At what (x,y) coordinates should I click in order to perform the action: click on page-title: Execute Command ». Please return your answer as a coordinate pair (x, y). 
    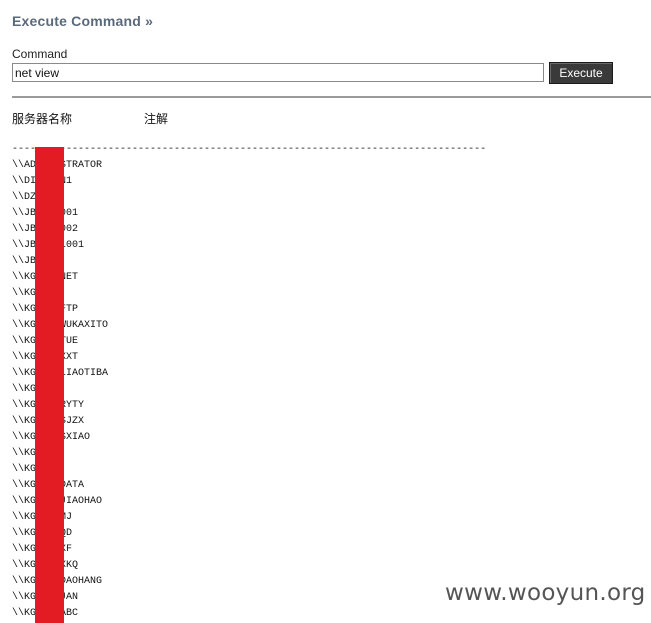
    Looking at the image, I should click on (83, 21).